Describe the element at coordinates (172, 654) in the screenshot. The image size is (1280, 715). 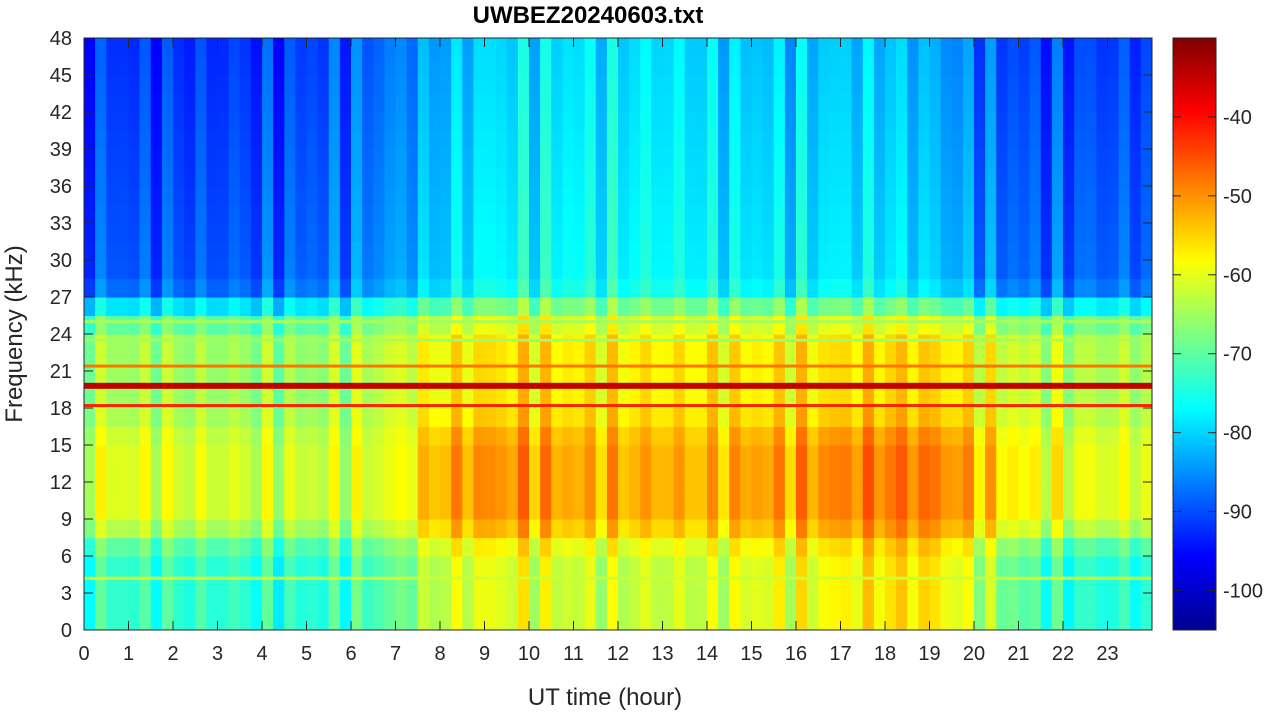
I see `x-tick-label: 2` at that location.